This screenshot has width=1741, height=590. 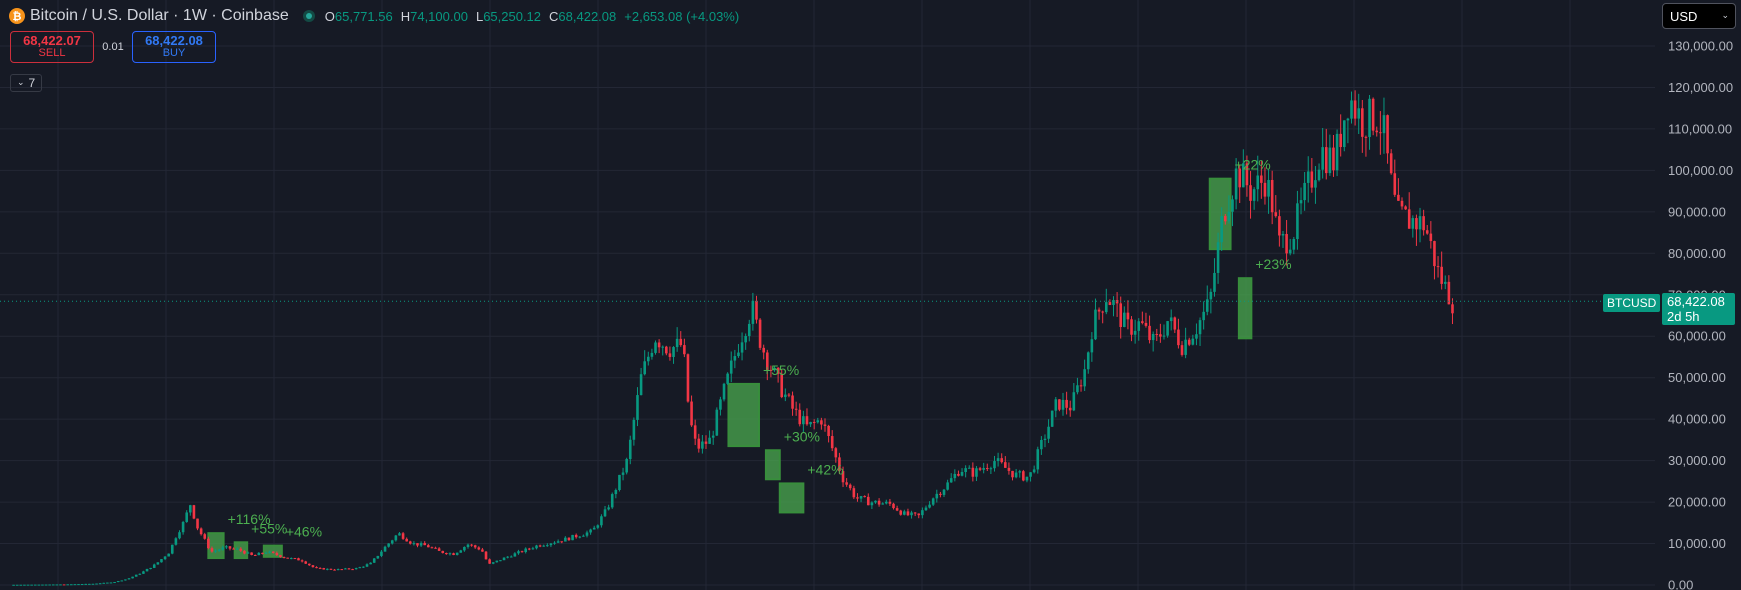 What do you see at coordinates (21, 83) in the screenshot?
I see `chevron-down-icon: ⌄` at bounding box center [21, 83].